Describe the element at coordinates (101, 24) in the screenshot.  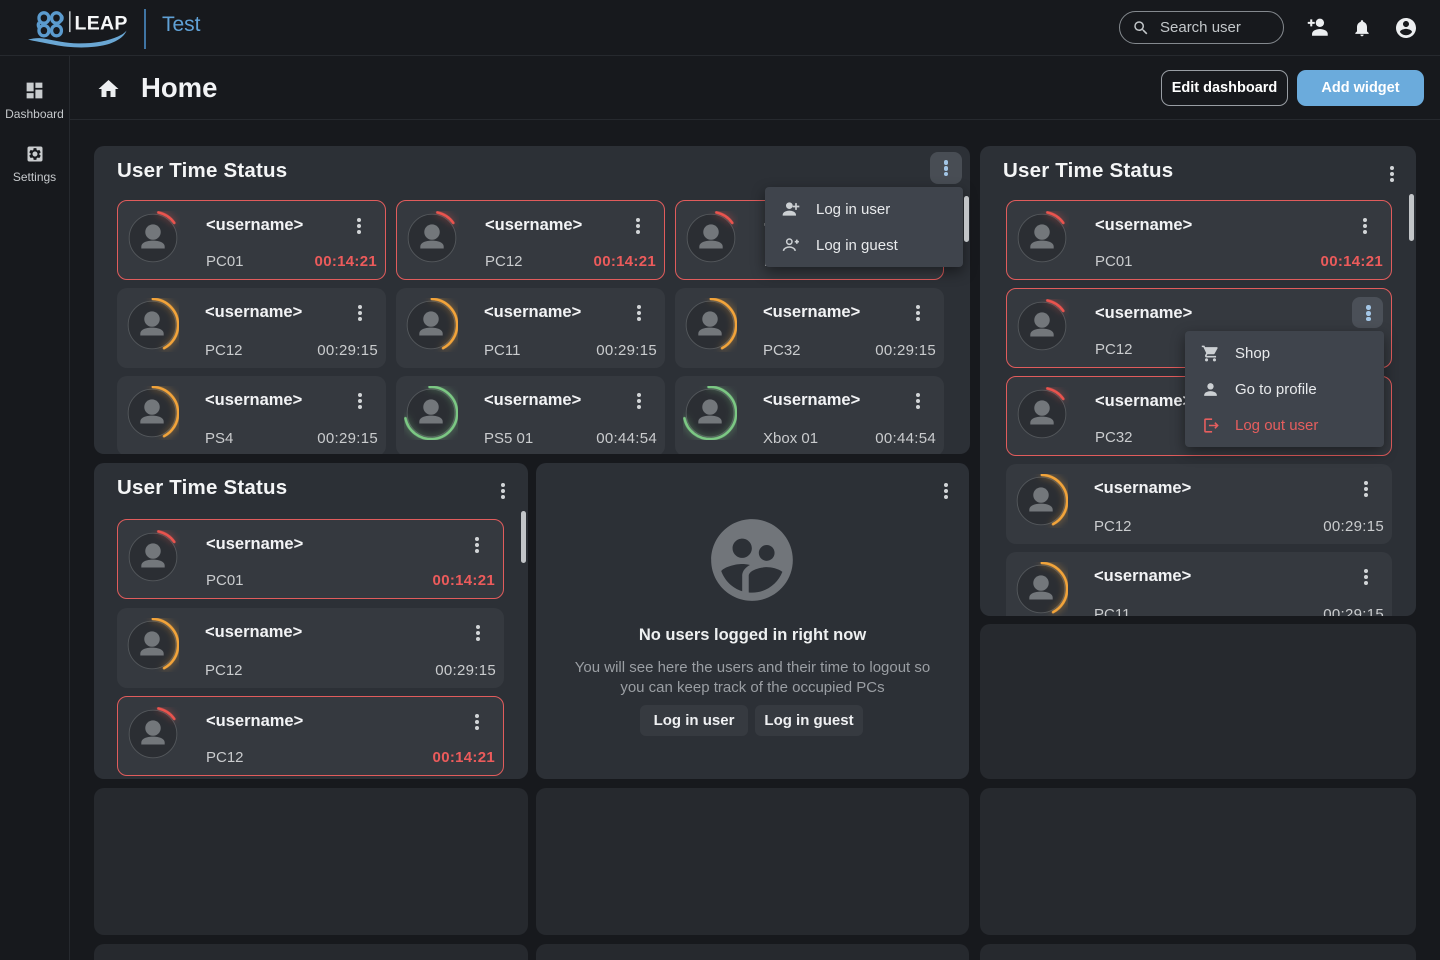
I see `svg-text: LEAP` at that location.